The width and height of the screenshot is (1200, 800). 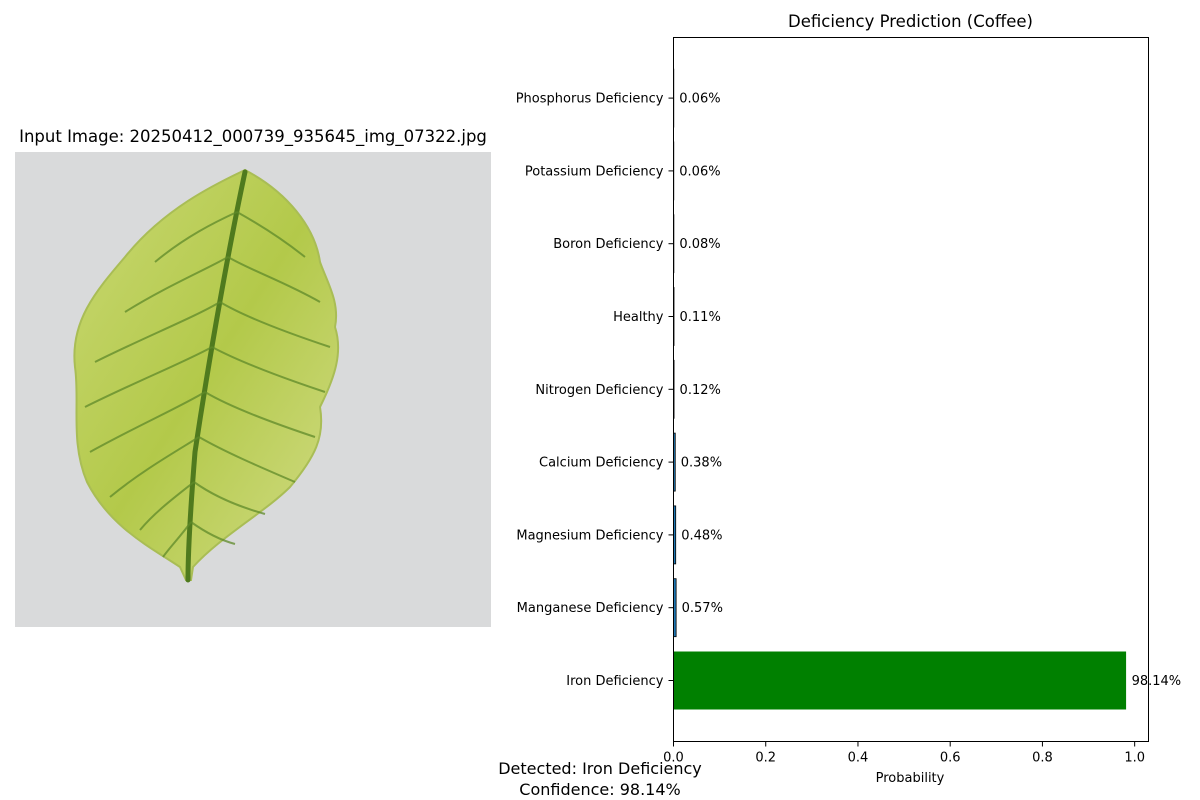 What do you see at coordinates (601, 463) in the screenshot?
I see `y-tick-label: Calcium Deficiency` at bounding box center [601, 463].